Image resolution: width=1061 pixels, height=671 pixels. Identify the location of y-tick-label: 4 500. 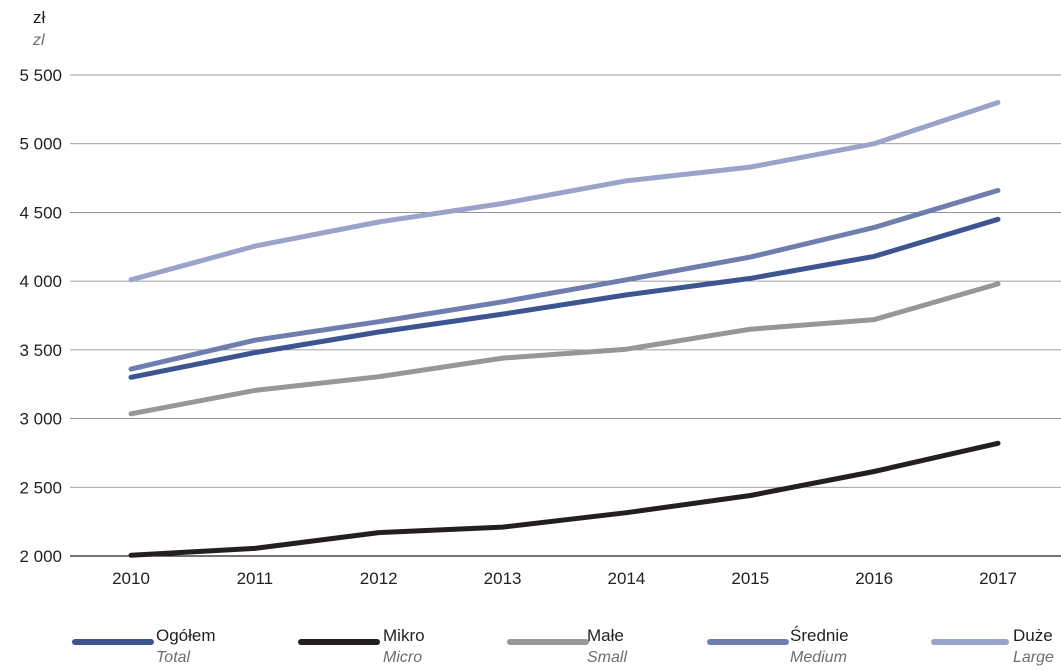
(40, 212).